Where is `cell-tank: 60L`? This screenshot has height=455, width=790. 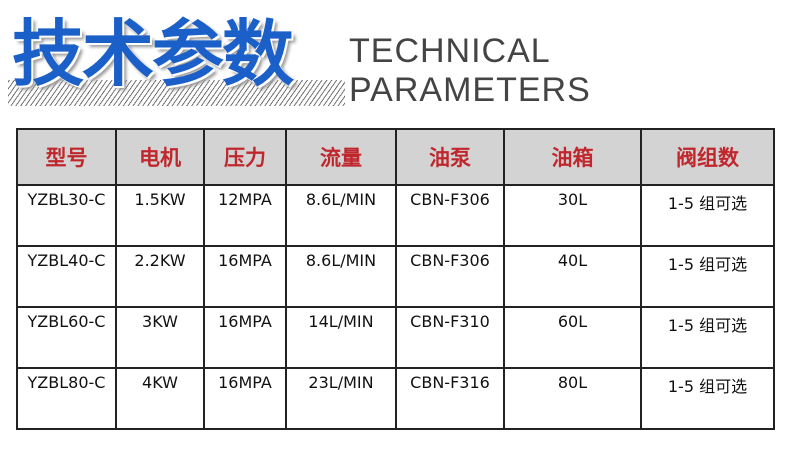
cell-tank: 60L is located at coordinates (572, 337).